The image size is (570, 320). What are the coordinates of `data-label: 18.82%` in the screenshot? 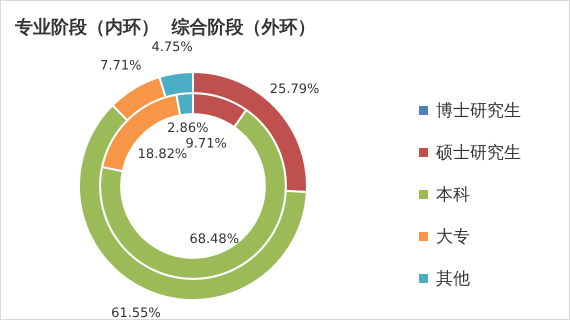 It's located at (163, 154).